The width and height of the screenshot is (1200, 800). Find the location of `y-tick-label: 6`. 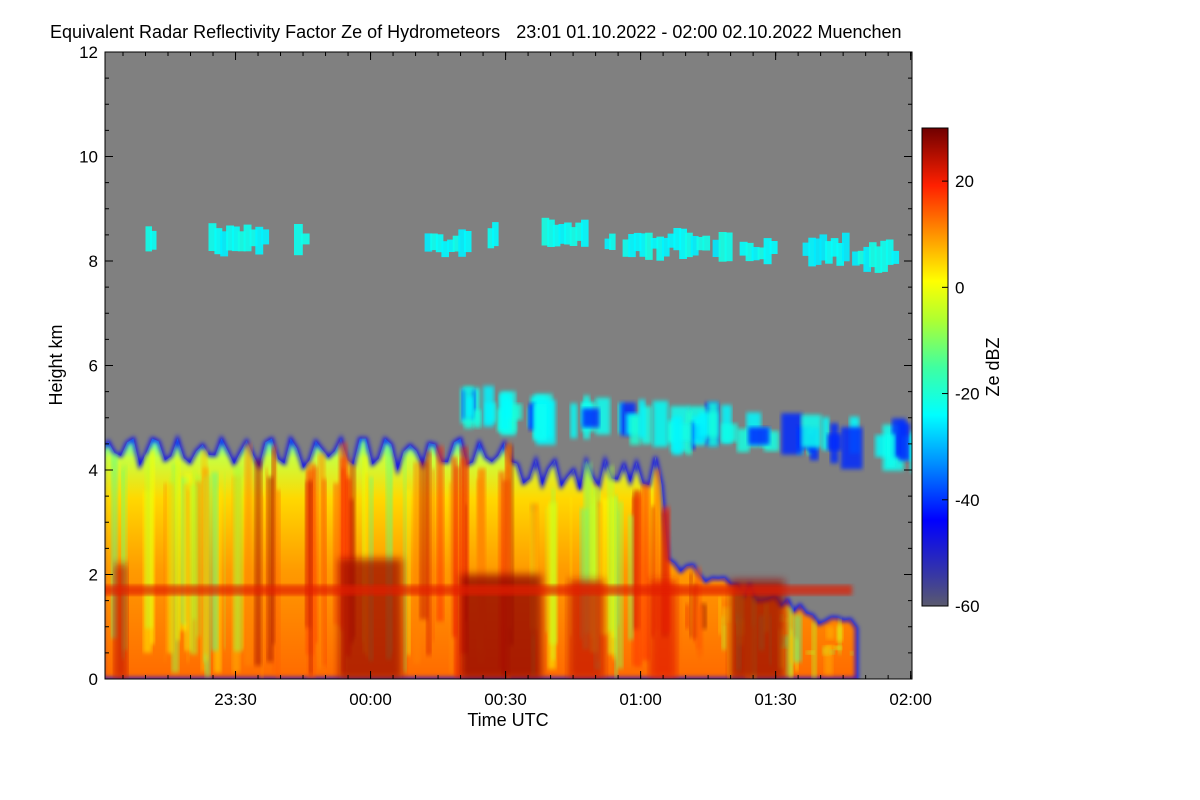

y-tick-label: 6 is located at coordinates (93, 366).